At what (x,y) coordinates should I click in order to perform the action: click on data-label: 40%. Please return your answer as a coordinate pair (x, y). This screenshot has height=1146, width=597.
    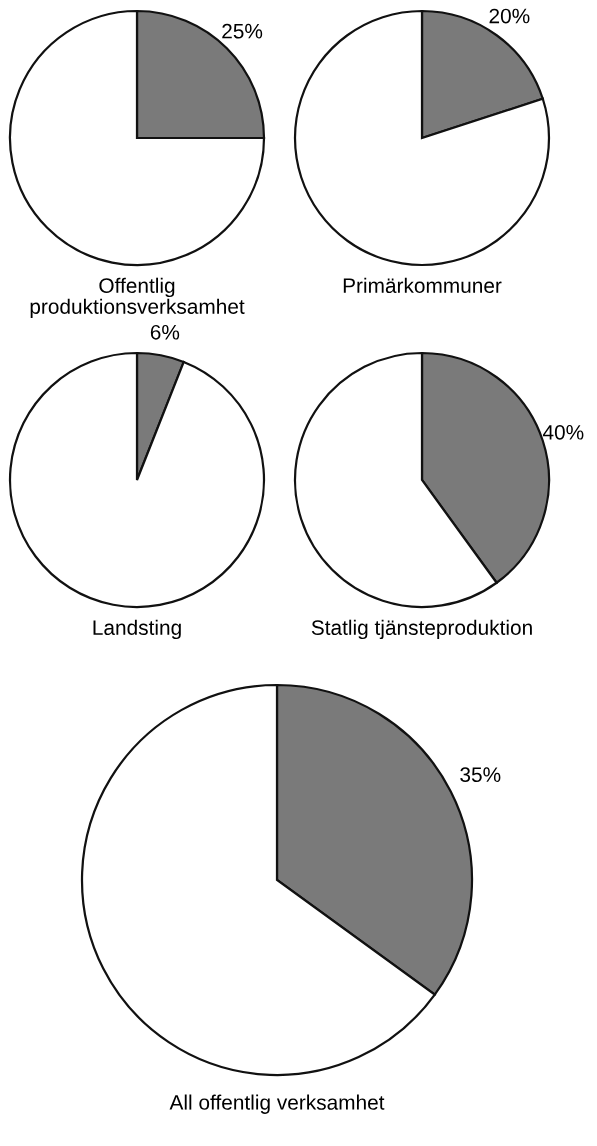
    Looking at the image, I should click on (563, 432).